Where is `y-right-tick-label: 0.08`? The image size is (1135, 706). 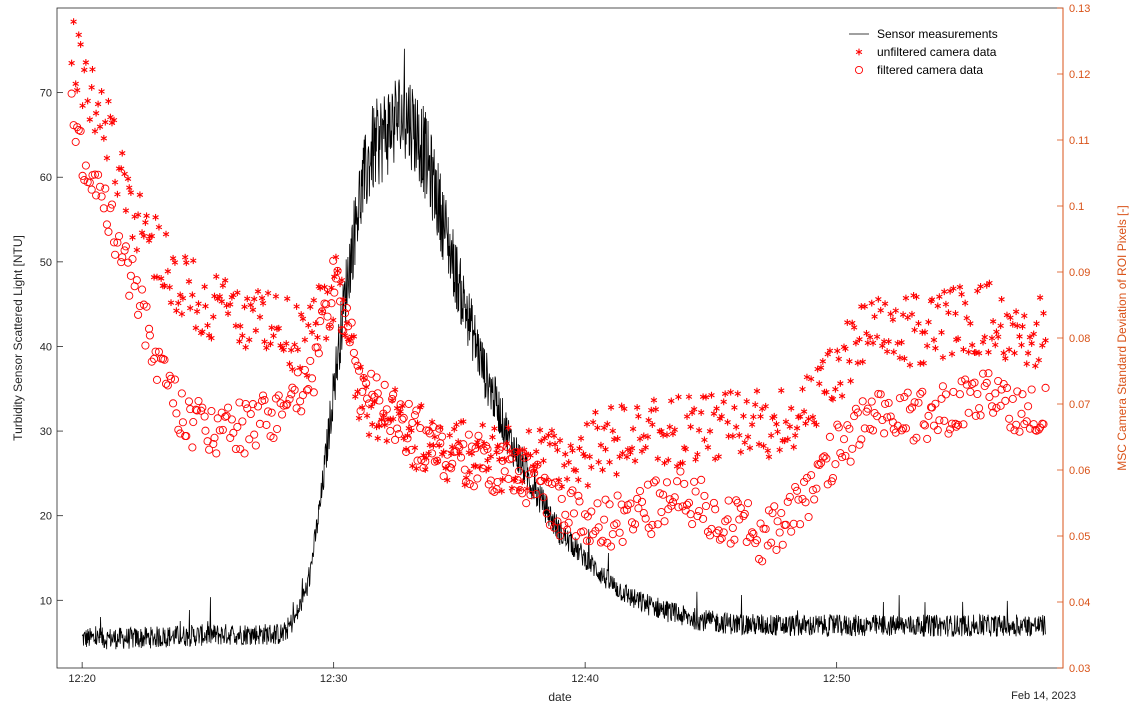
y-right-tick-label: 0.08 is located at coordinates (1079, 339).